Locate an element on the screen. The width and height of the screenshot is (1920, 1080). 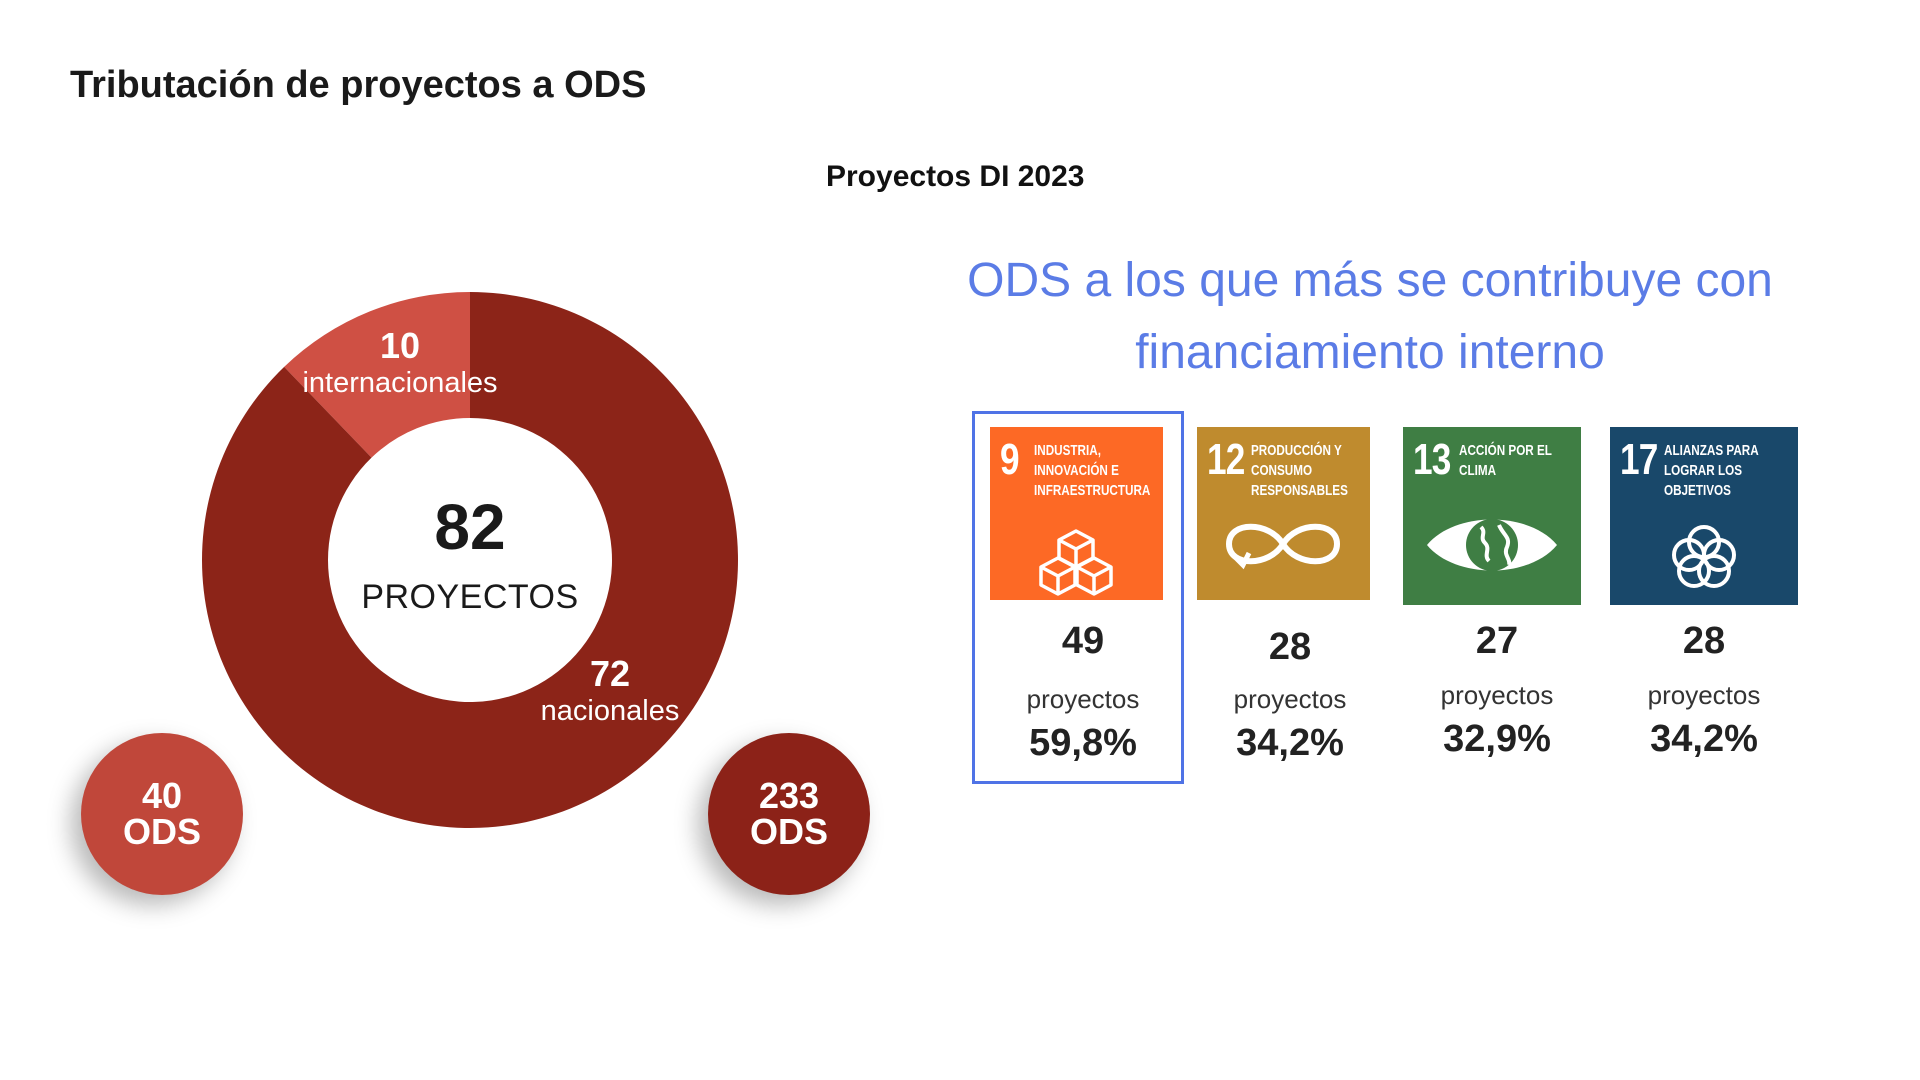
ods-bubble-internacionales: 40 ODS is located at coordinates (162, 814).